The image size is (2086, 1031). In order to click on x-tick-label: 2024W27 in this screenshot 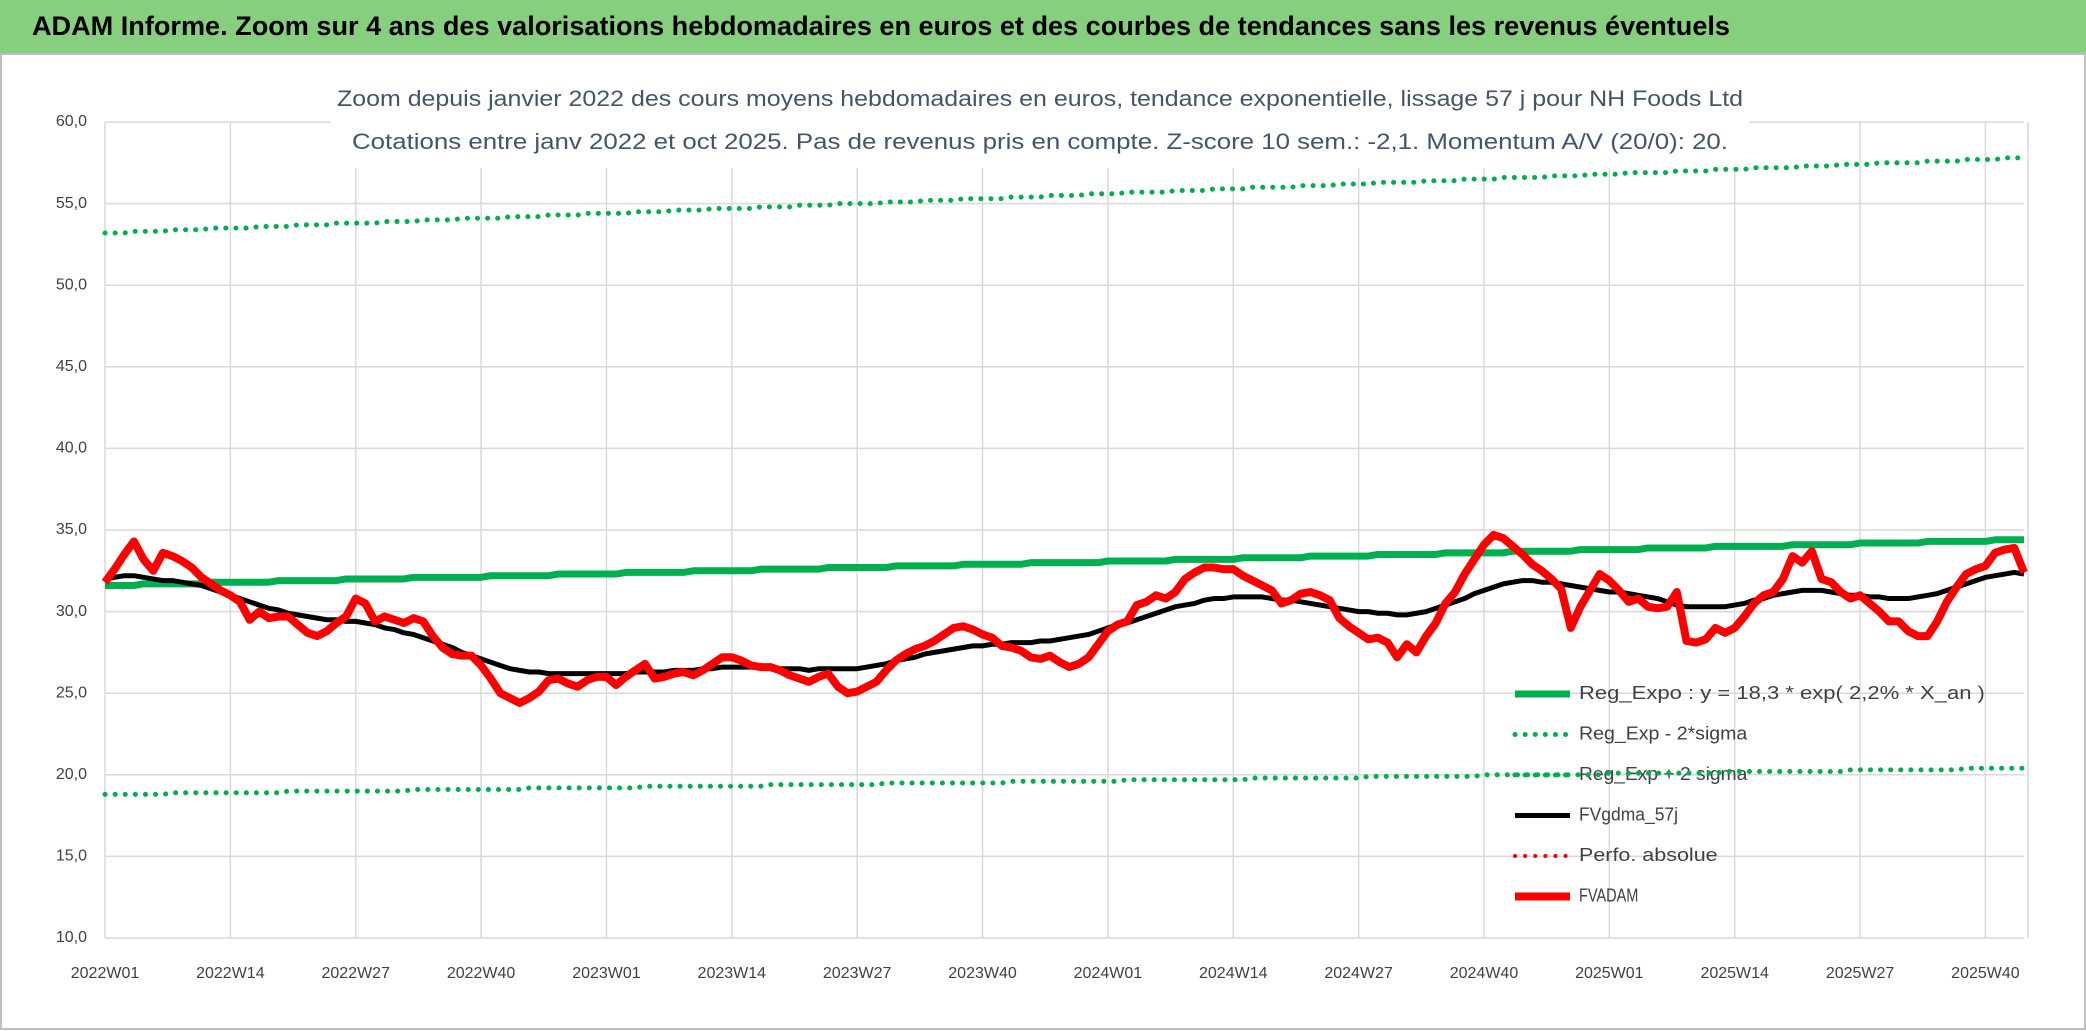, I will do `click(1358, 973)`.